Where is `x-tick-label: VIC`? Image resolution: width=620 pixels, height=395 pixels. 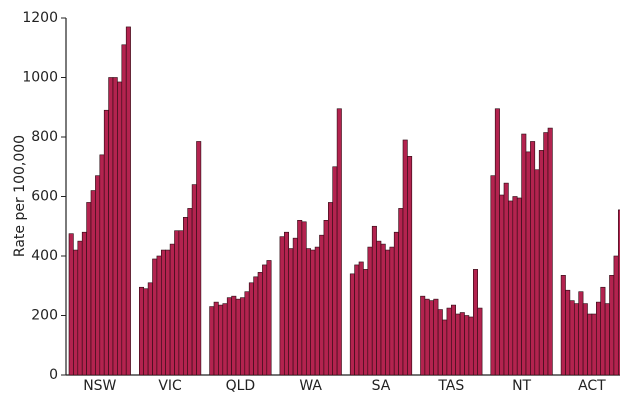
x-tick-label: VIC is located at coordinates (170, 386).